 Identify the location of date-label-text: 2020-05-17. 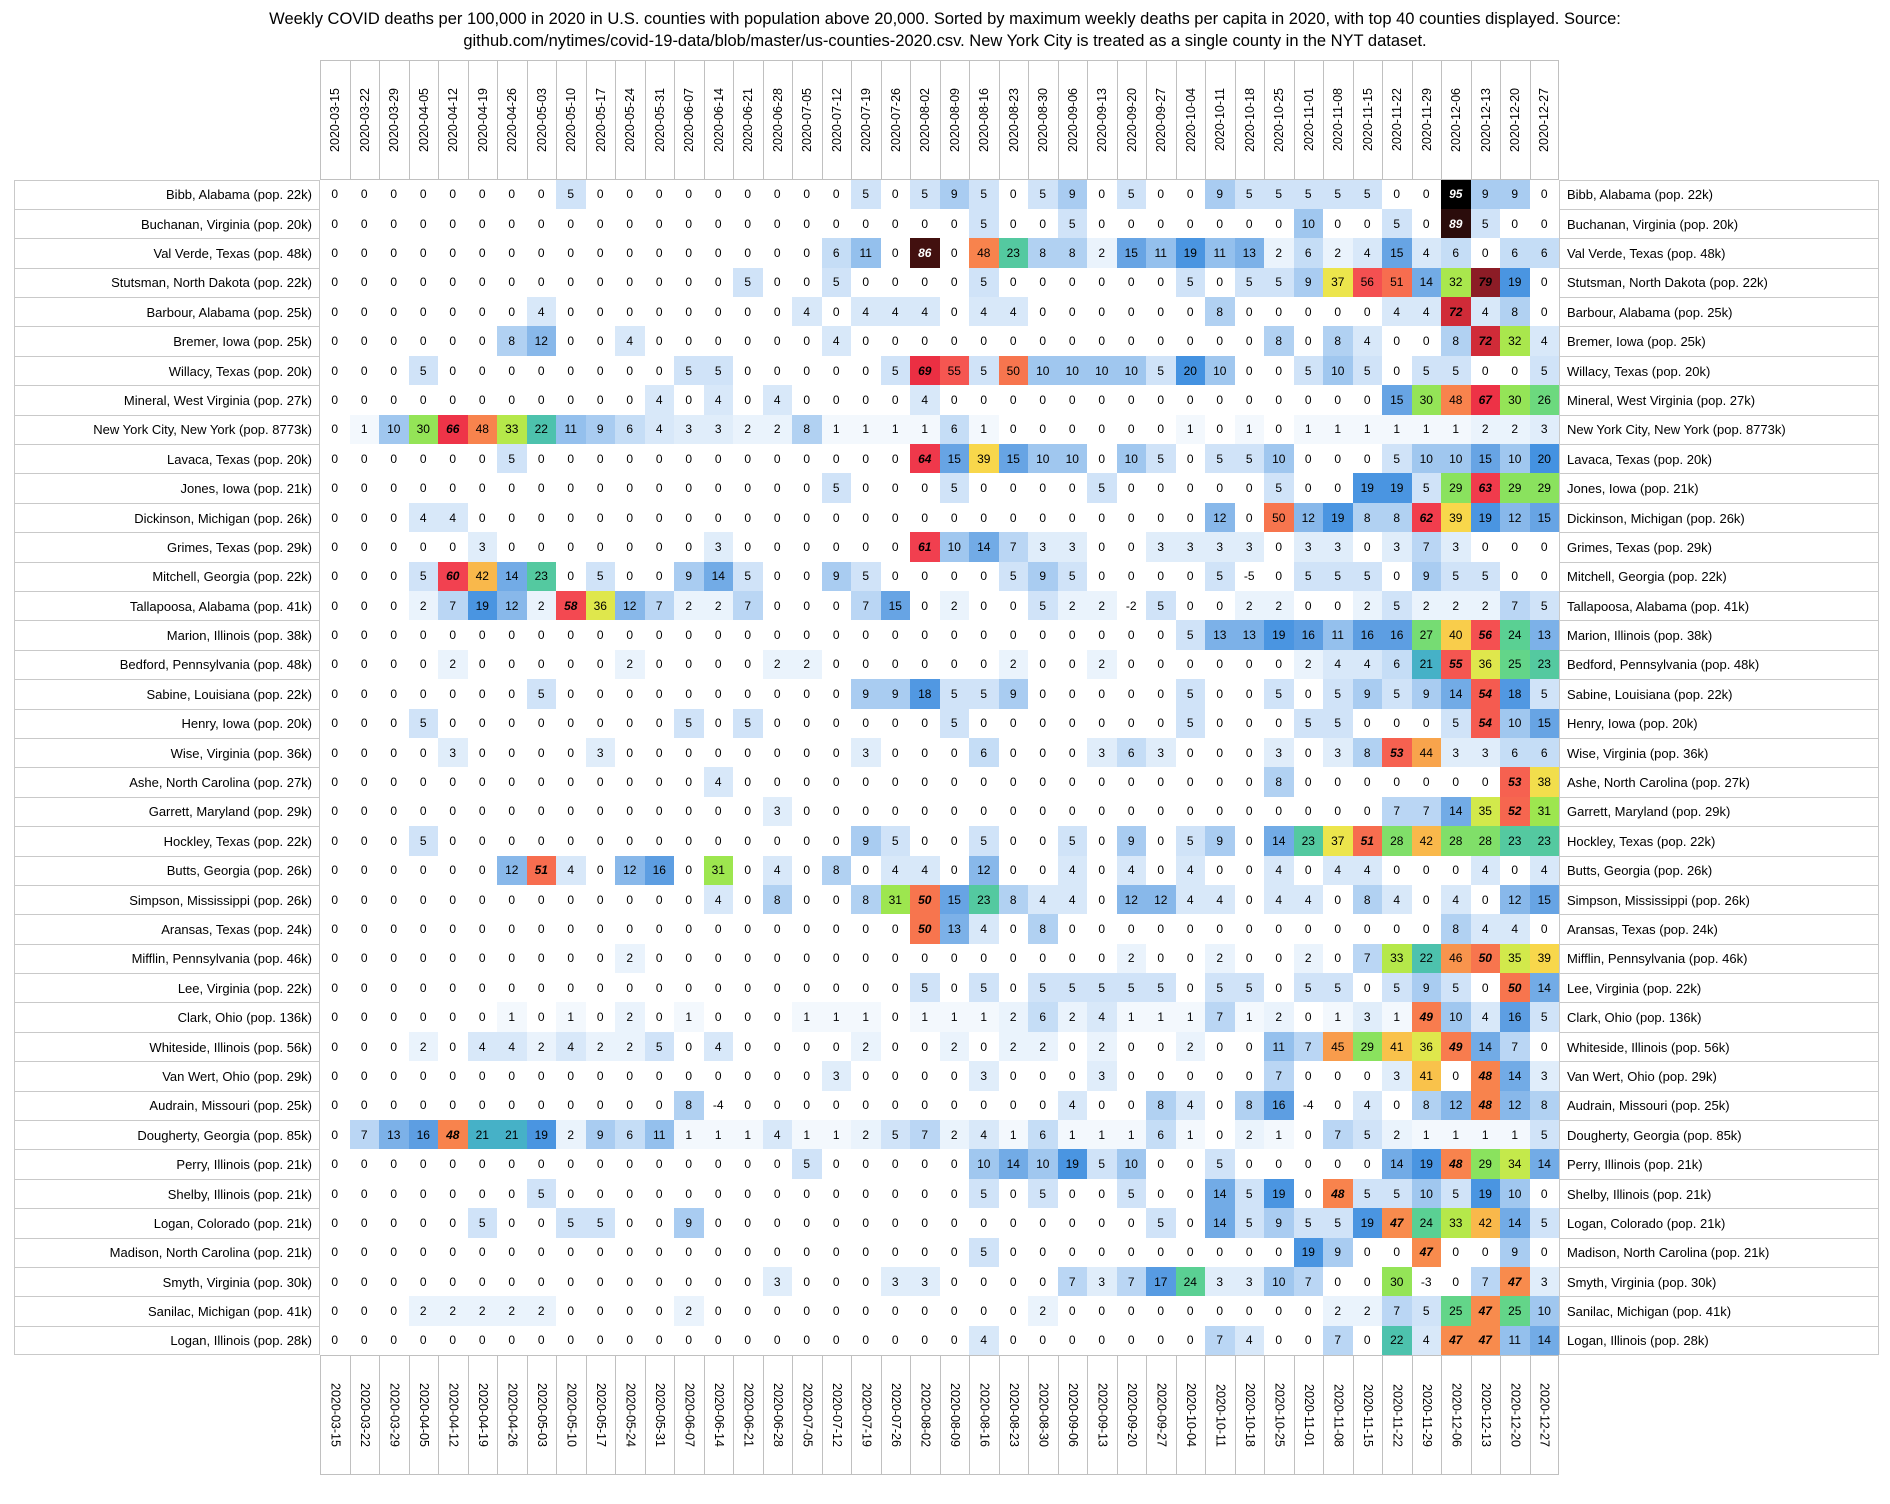
(600, 119).